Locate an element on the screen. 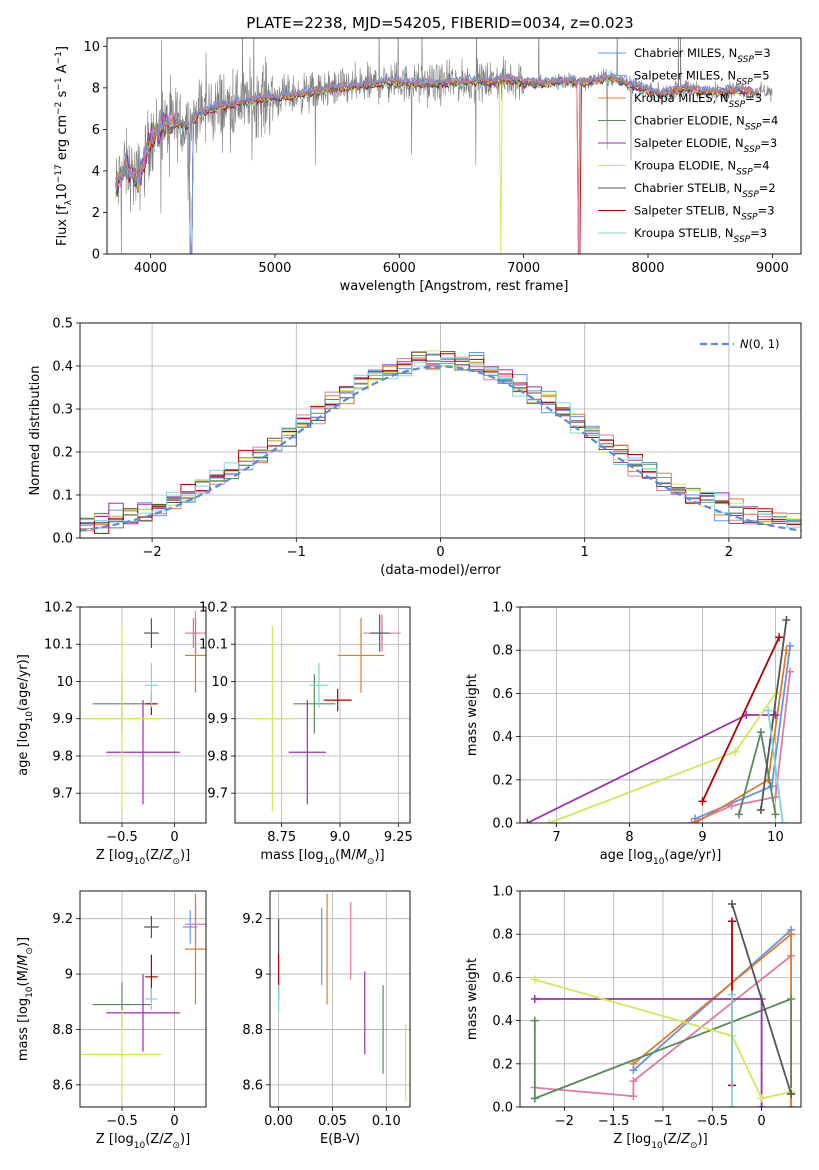 The image size is (819, 1170). plot-area-spectrum is located at coordinates (444, 146).